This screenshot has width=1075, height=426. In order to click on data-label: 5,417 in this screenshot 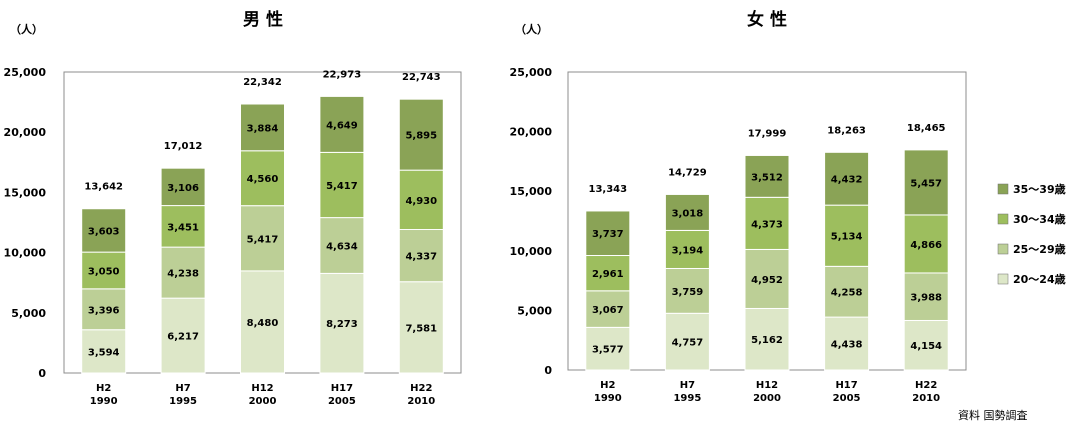, I will do `click(263, 239)`.